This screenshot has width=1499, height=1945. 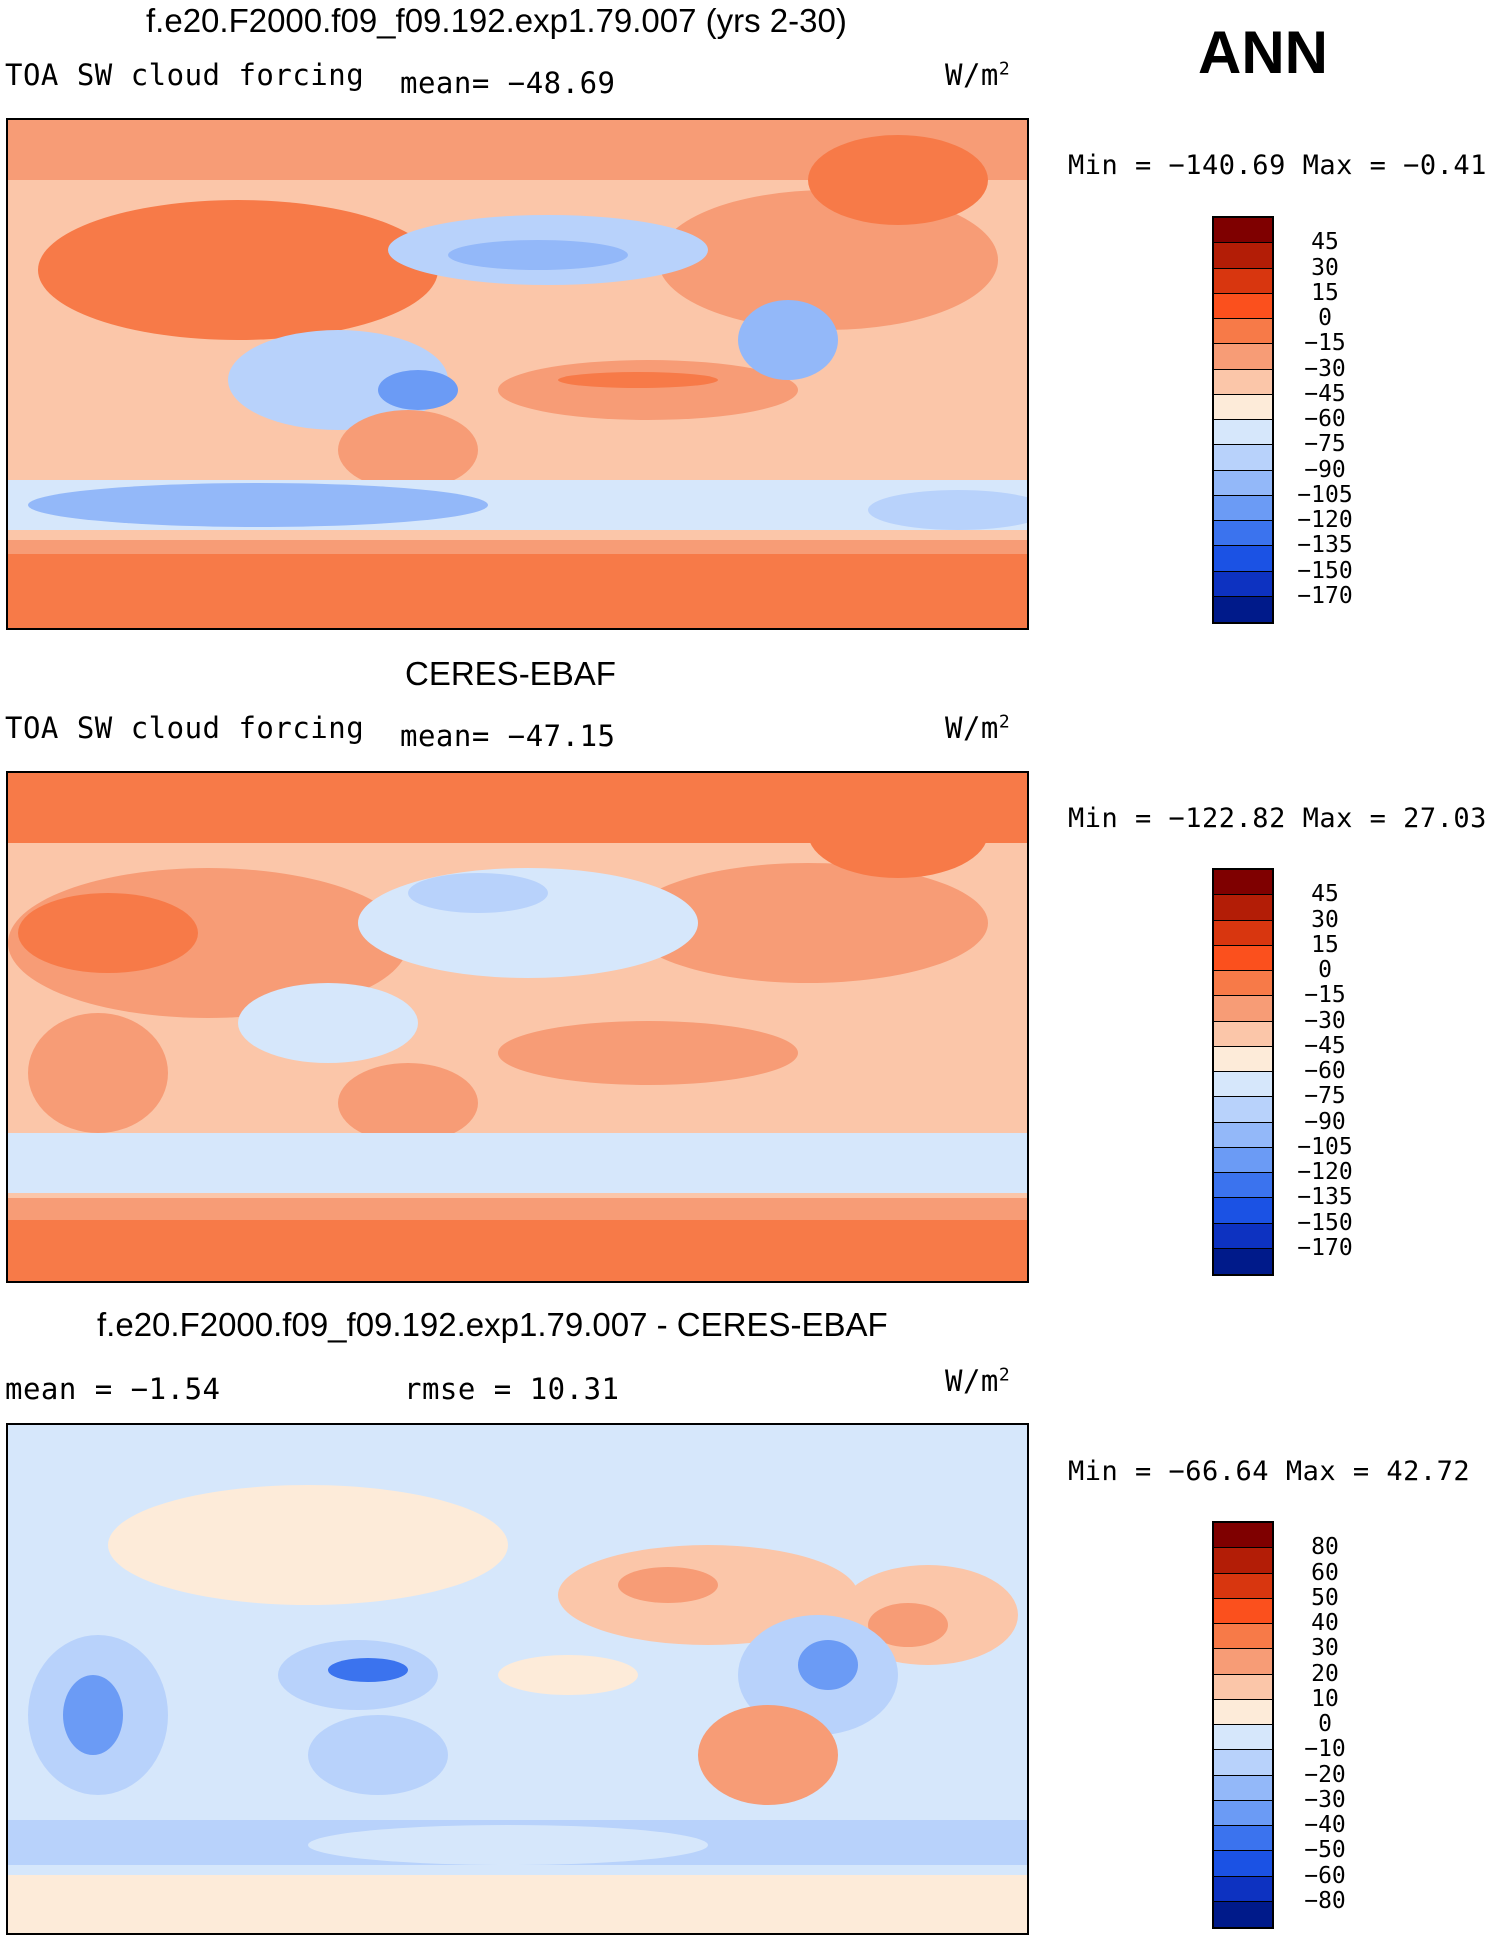 What do you see at coordinates (1325, 444) in the screenshot?
I see `colorbar-tick-label: −75` at bounding box center [1325, 444].